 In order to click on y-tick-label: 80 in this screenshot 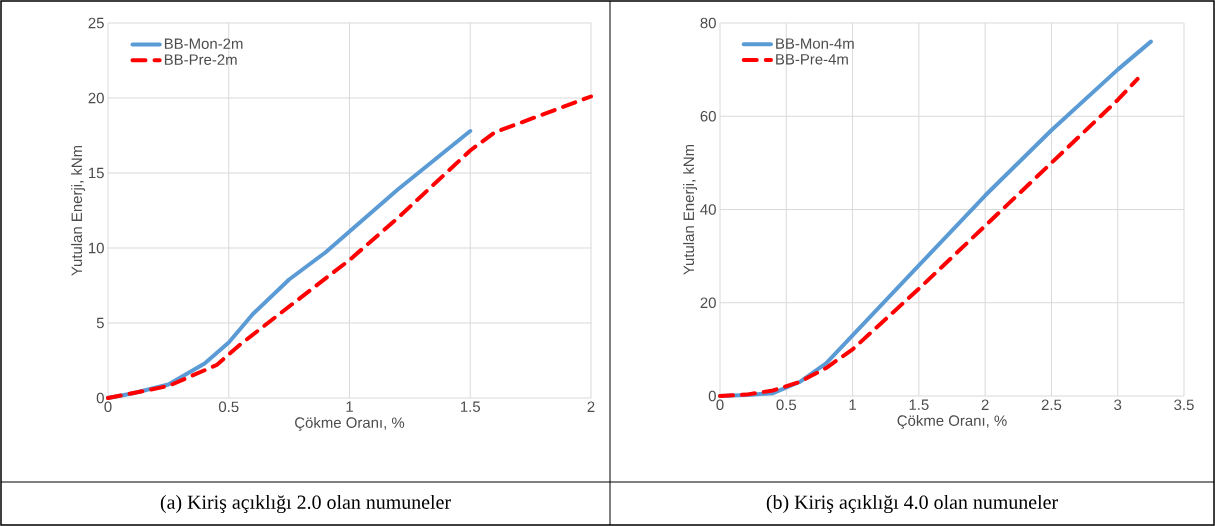, I will do `click(708, 23)`.